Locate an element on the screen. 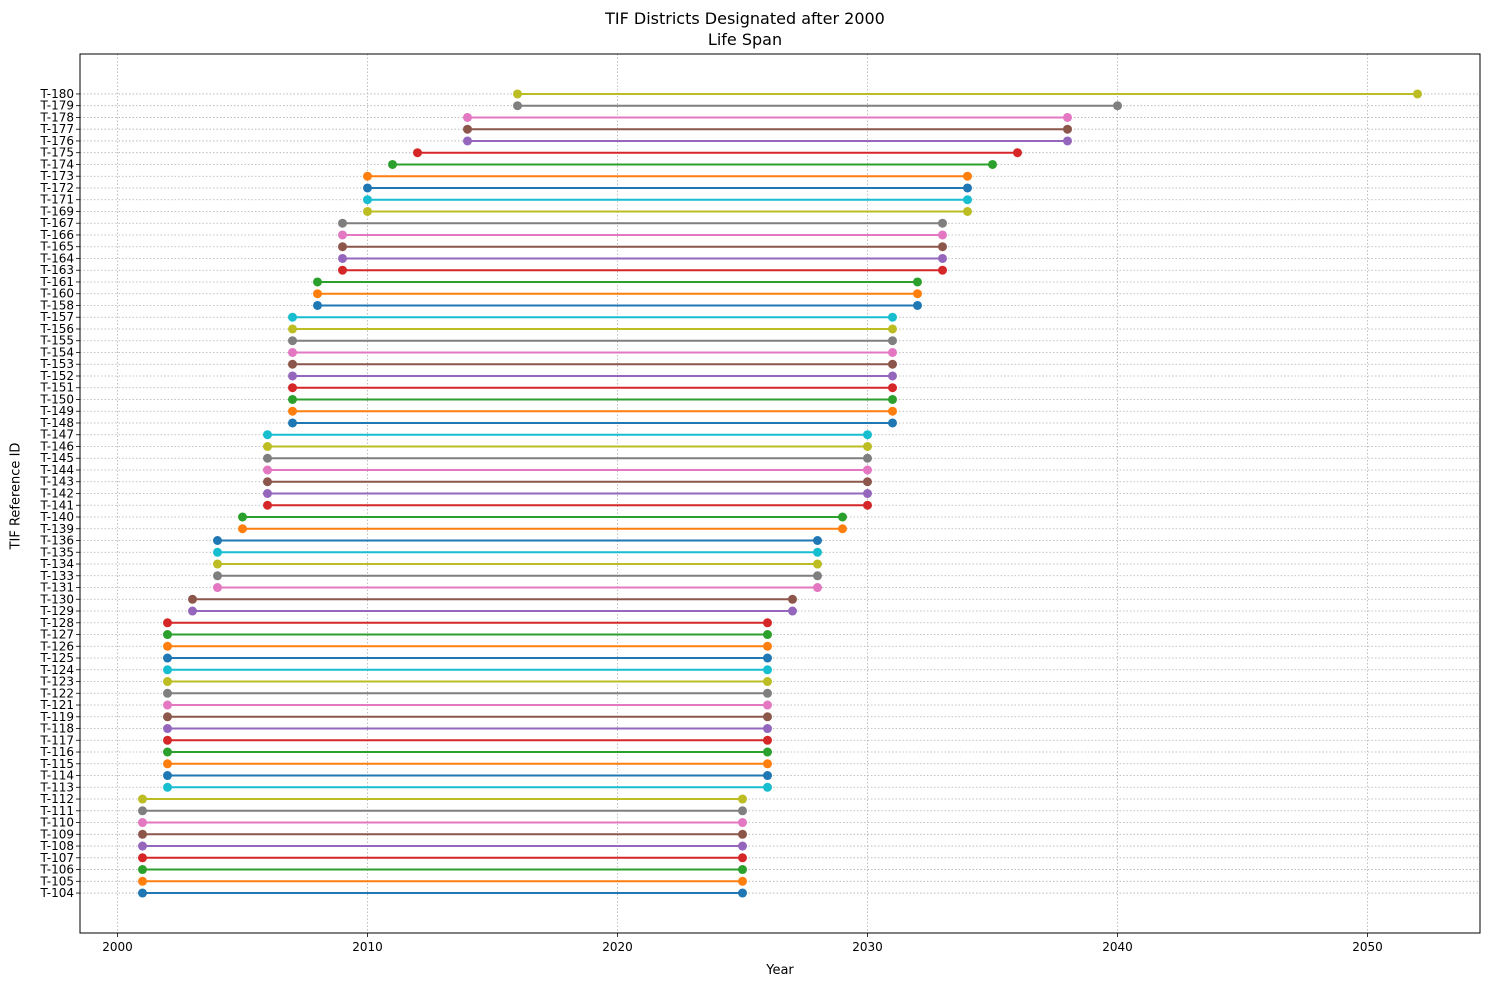  y-tick-label: T-134 is located at coordinates (57, 564).